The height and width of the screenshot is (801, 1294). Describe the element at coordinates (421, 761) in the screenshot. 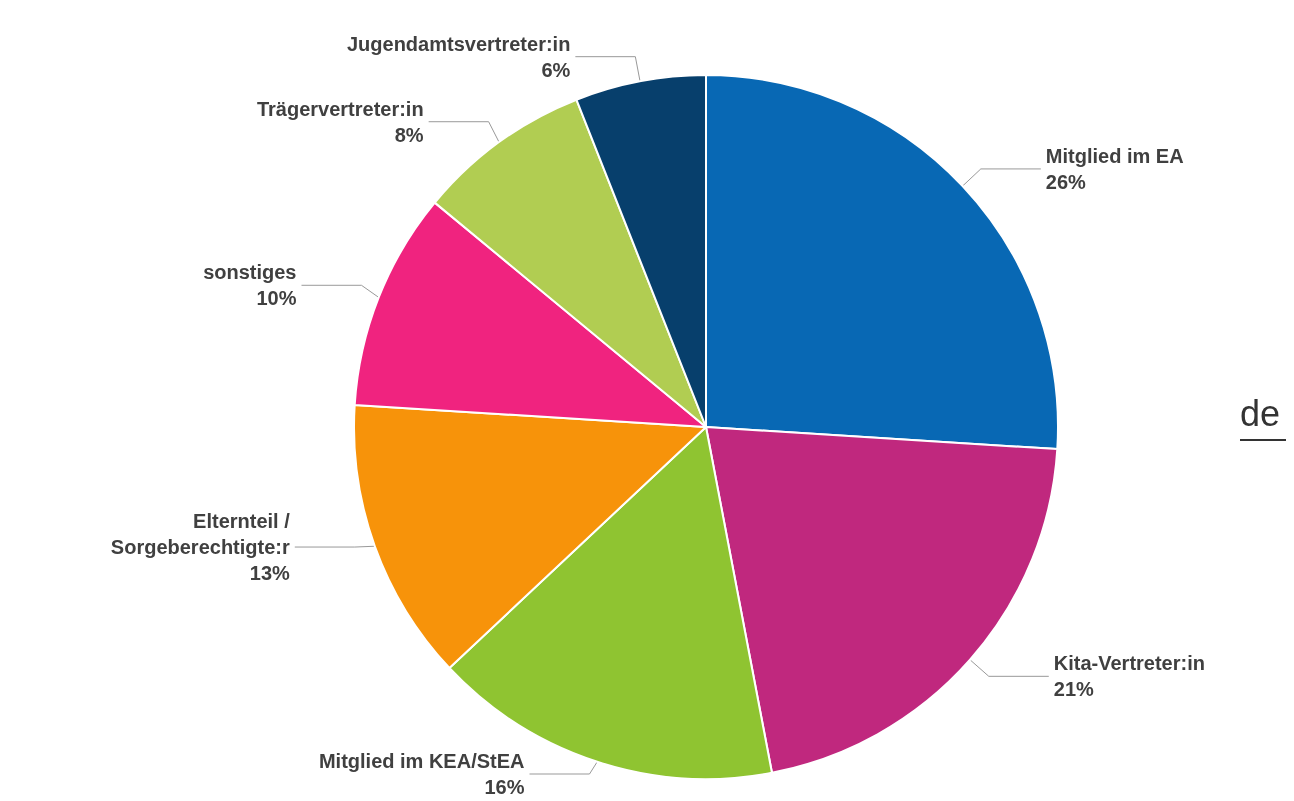

I see `slice-label: Mitglied im KEA/StEA` at that location.